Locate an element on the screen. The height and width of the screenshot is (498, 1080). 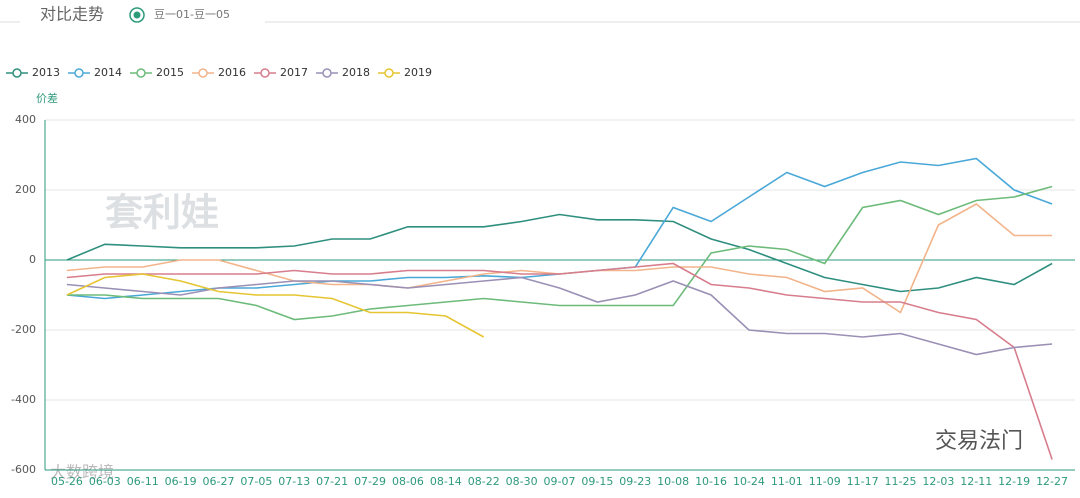
y-axis-label: 价差 is located at coordinates (47, 98).